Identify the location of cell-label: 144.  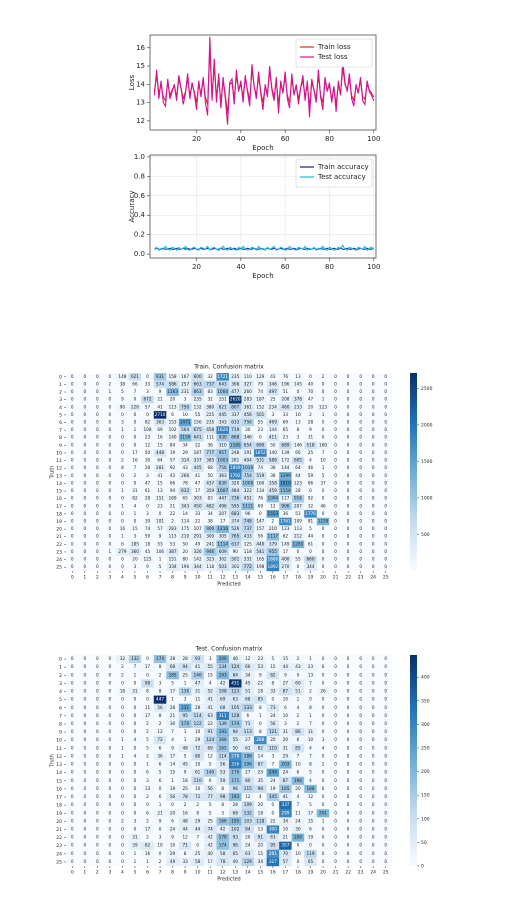
(273, 429).